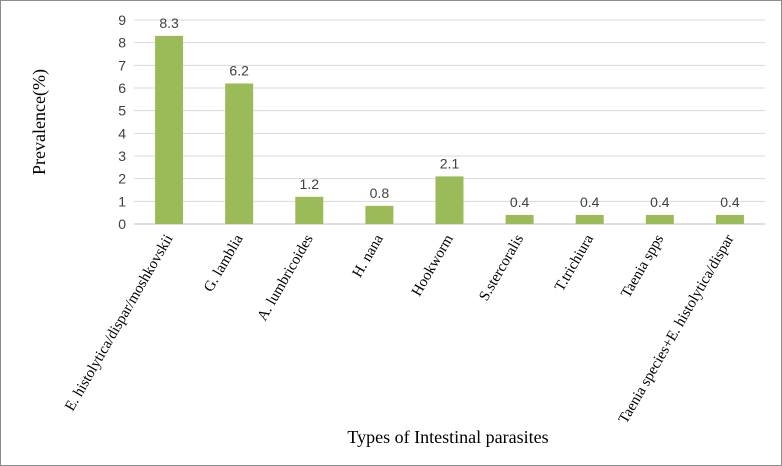 The width and height of the screenshot is (782, 466). Describe the element at coordinates (310, 184) in the screenshot. I see `data-label: 1.2` at that location.